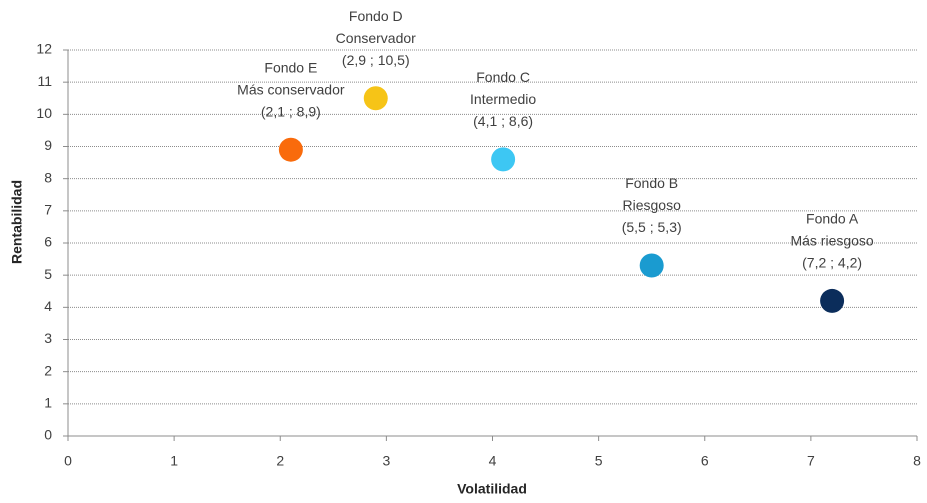 Image resolution: width=927 pixels, height=503 pixels. Describe the element at coordinates (290, 67) in the screenshot. I see `point-name: Fondo E` at that location.